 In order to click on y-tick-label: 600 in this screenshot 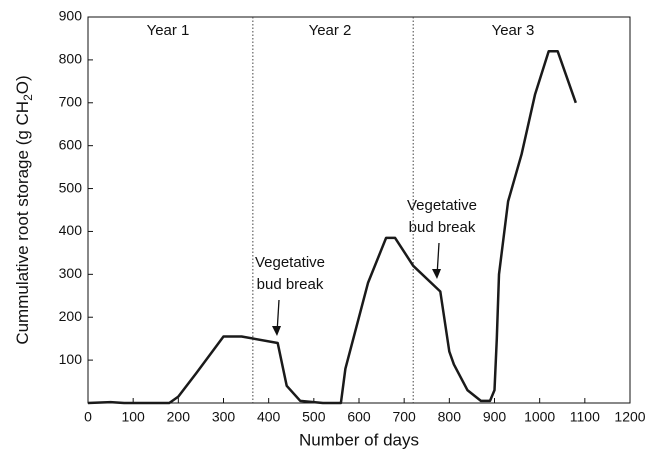, I will do `click(71, 144)`.